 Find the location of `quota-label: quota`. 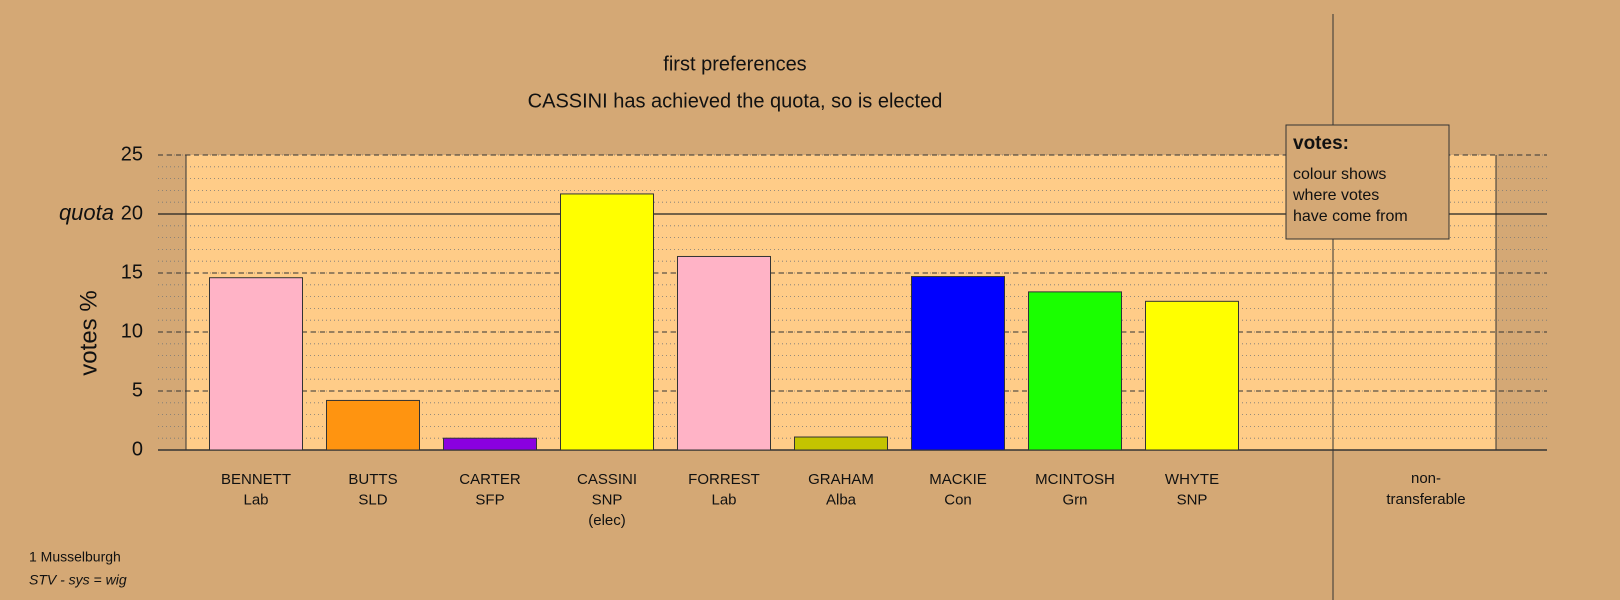

quota-label: quota is located at coordinates (86, 212).